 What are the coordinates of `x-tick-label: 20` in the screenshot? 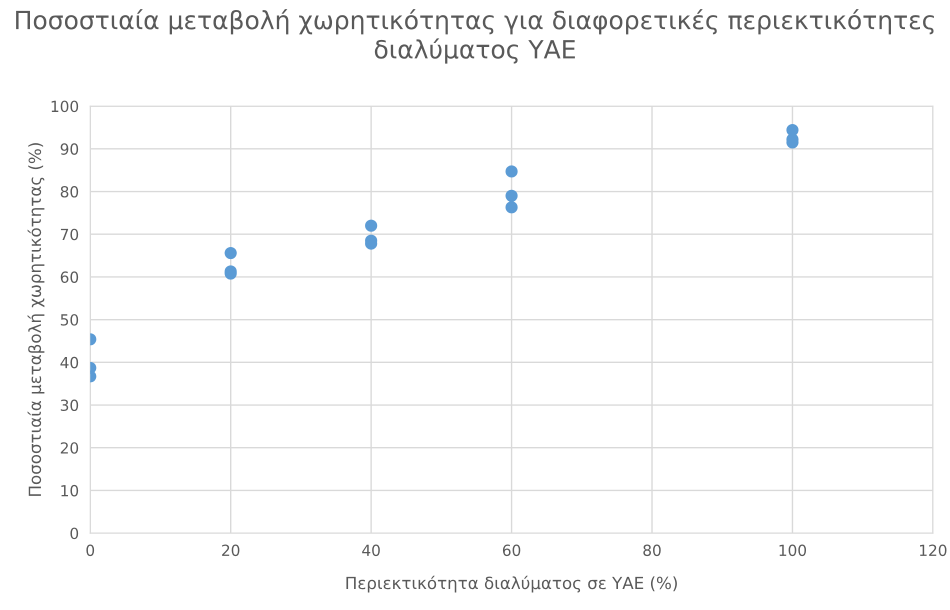 It's located at (231, 550).